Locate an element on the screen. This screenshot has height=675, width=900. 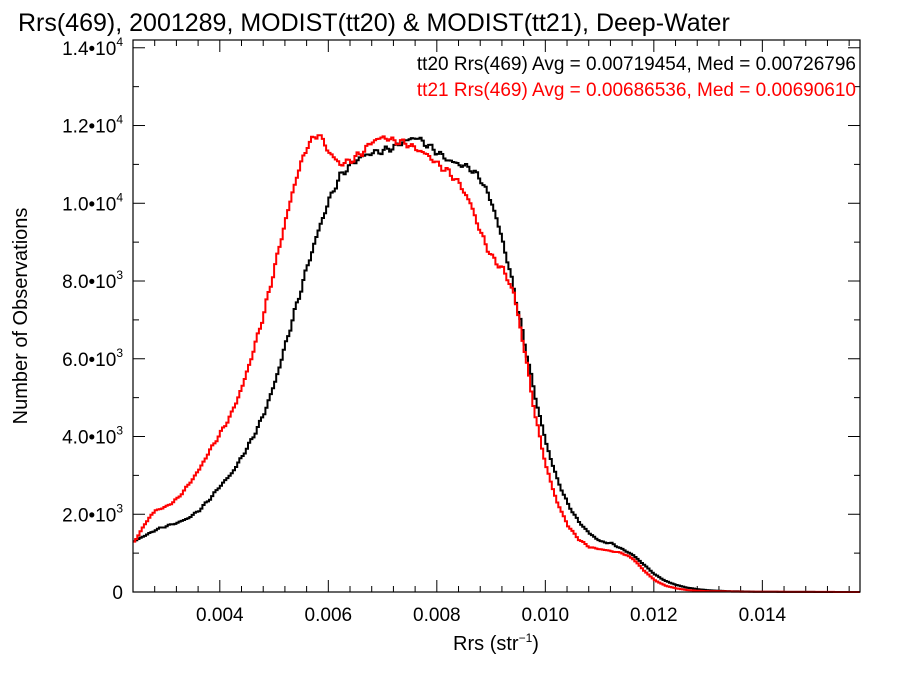
y-tick-label: 1.4•104 is located at coordinates (92, 47).